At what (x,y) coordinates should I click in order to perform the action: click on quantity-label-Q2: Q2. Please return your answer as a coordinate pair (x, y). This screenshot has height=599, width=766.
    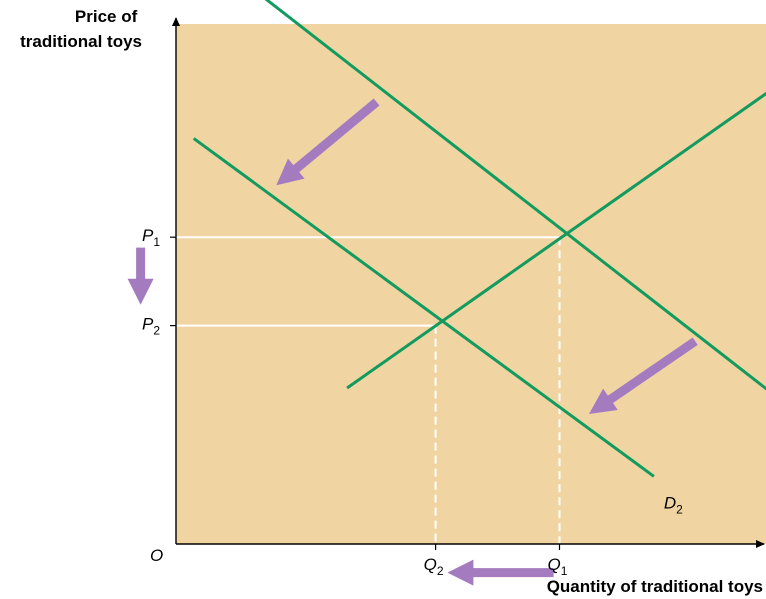
    Looking at the image, I should click on (434, 566).